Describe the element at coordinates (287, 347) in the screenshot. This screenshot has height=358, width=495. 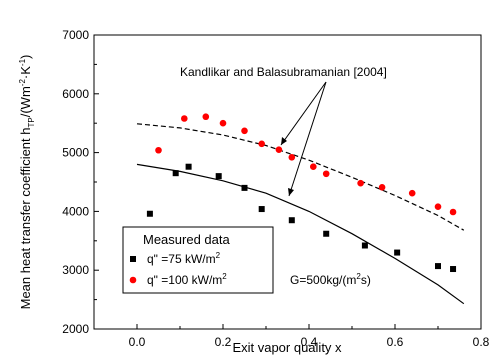
I see `x-axis-label: Exit vapor quality x` at that location.